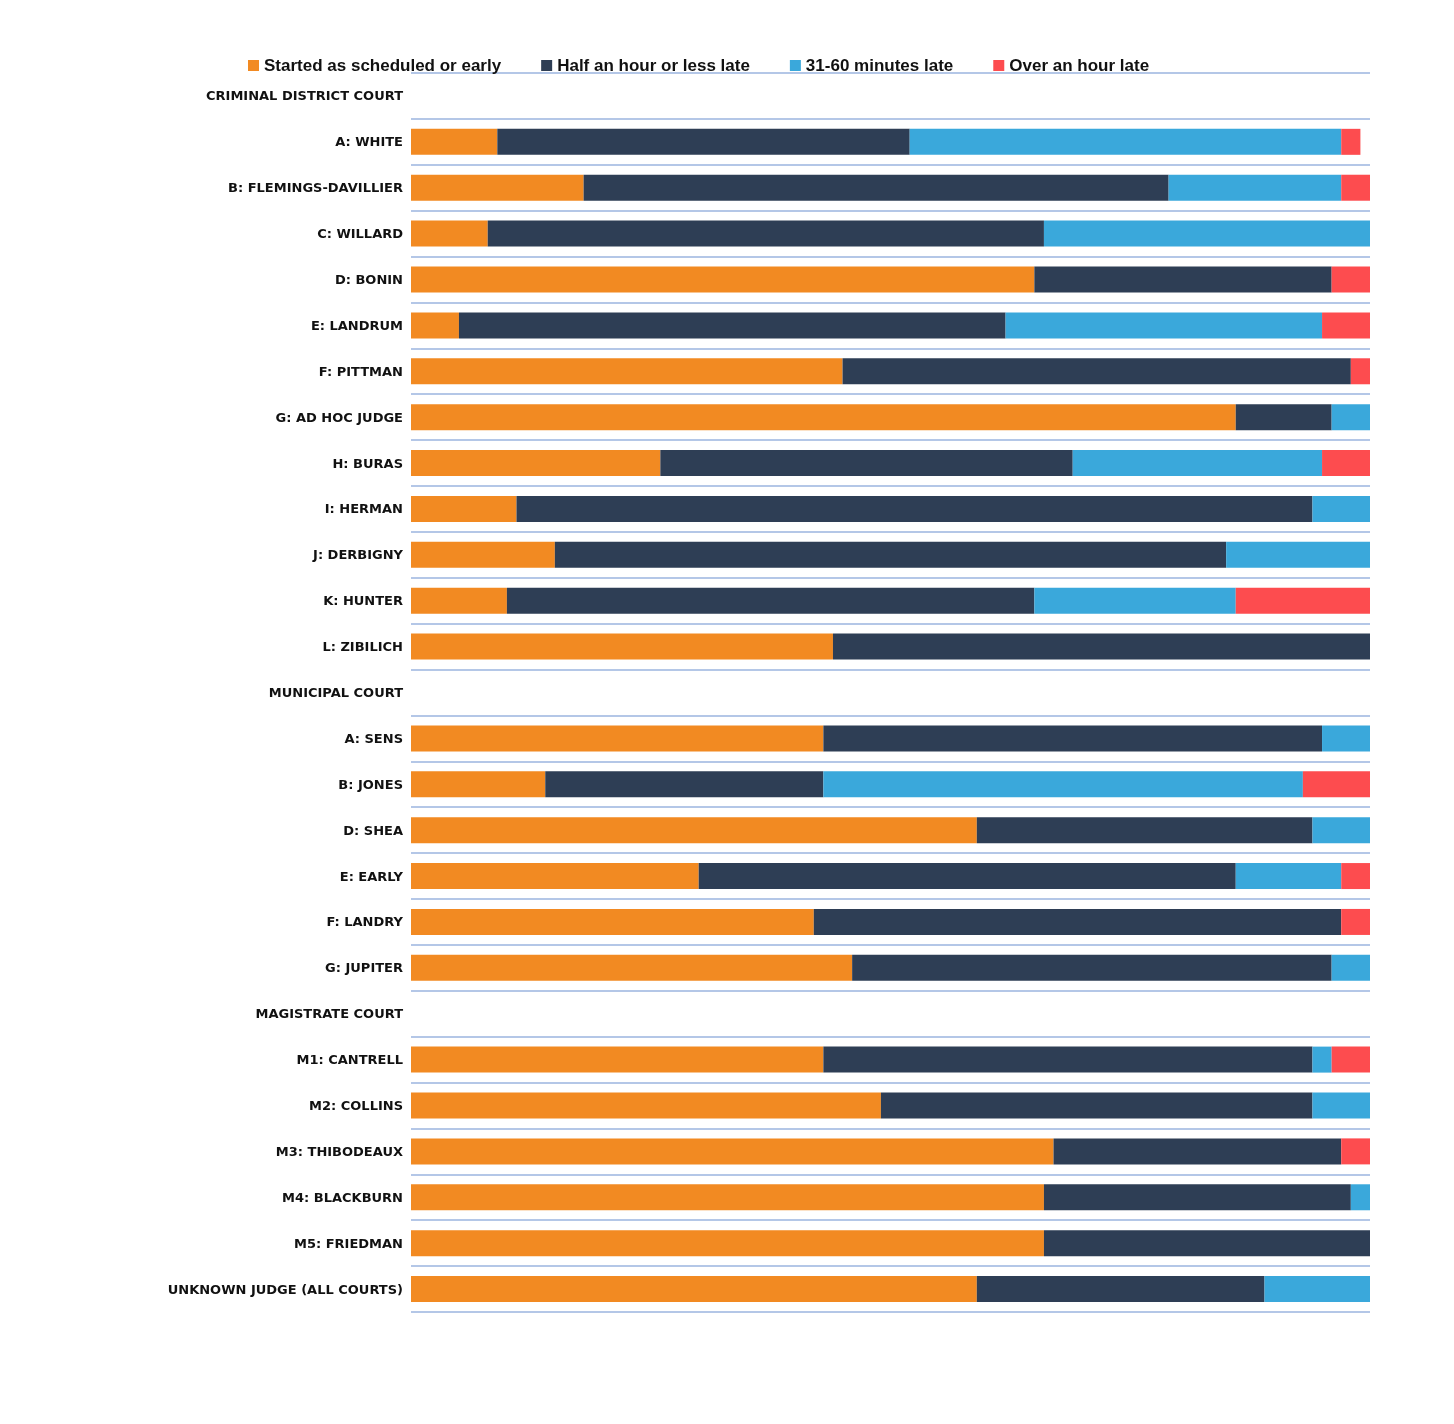 The height and width of the screenshot is (1424, 1454). I want to click on y-tick-label: K: HUNTER, so click(363, 601).